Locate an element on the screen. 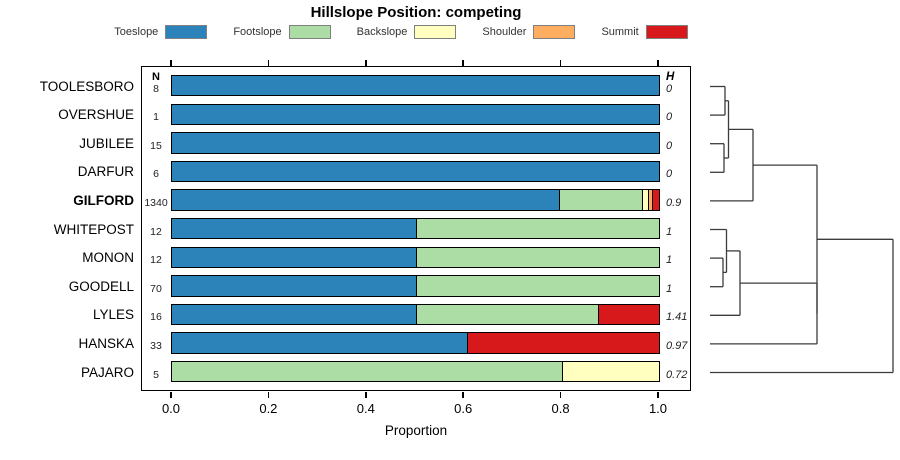  legend-item-summit: Summit is located at coordinates (644, 32).